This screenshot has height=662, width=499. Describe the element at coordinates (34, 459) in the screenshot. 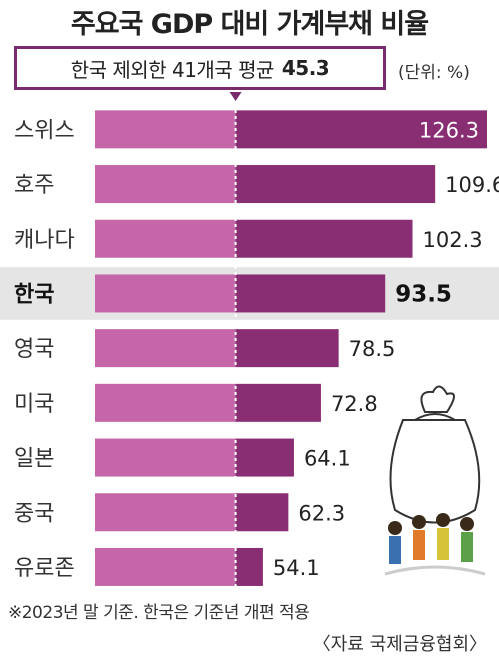

I see `category-label: 일본` at that location.